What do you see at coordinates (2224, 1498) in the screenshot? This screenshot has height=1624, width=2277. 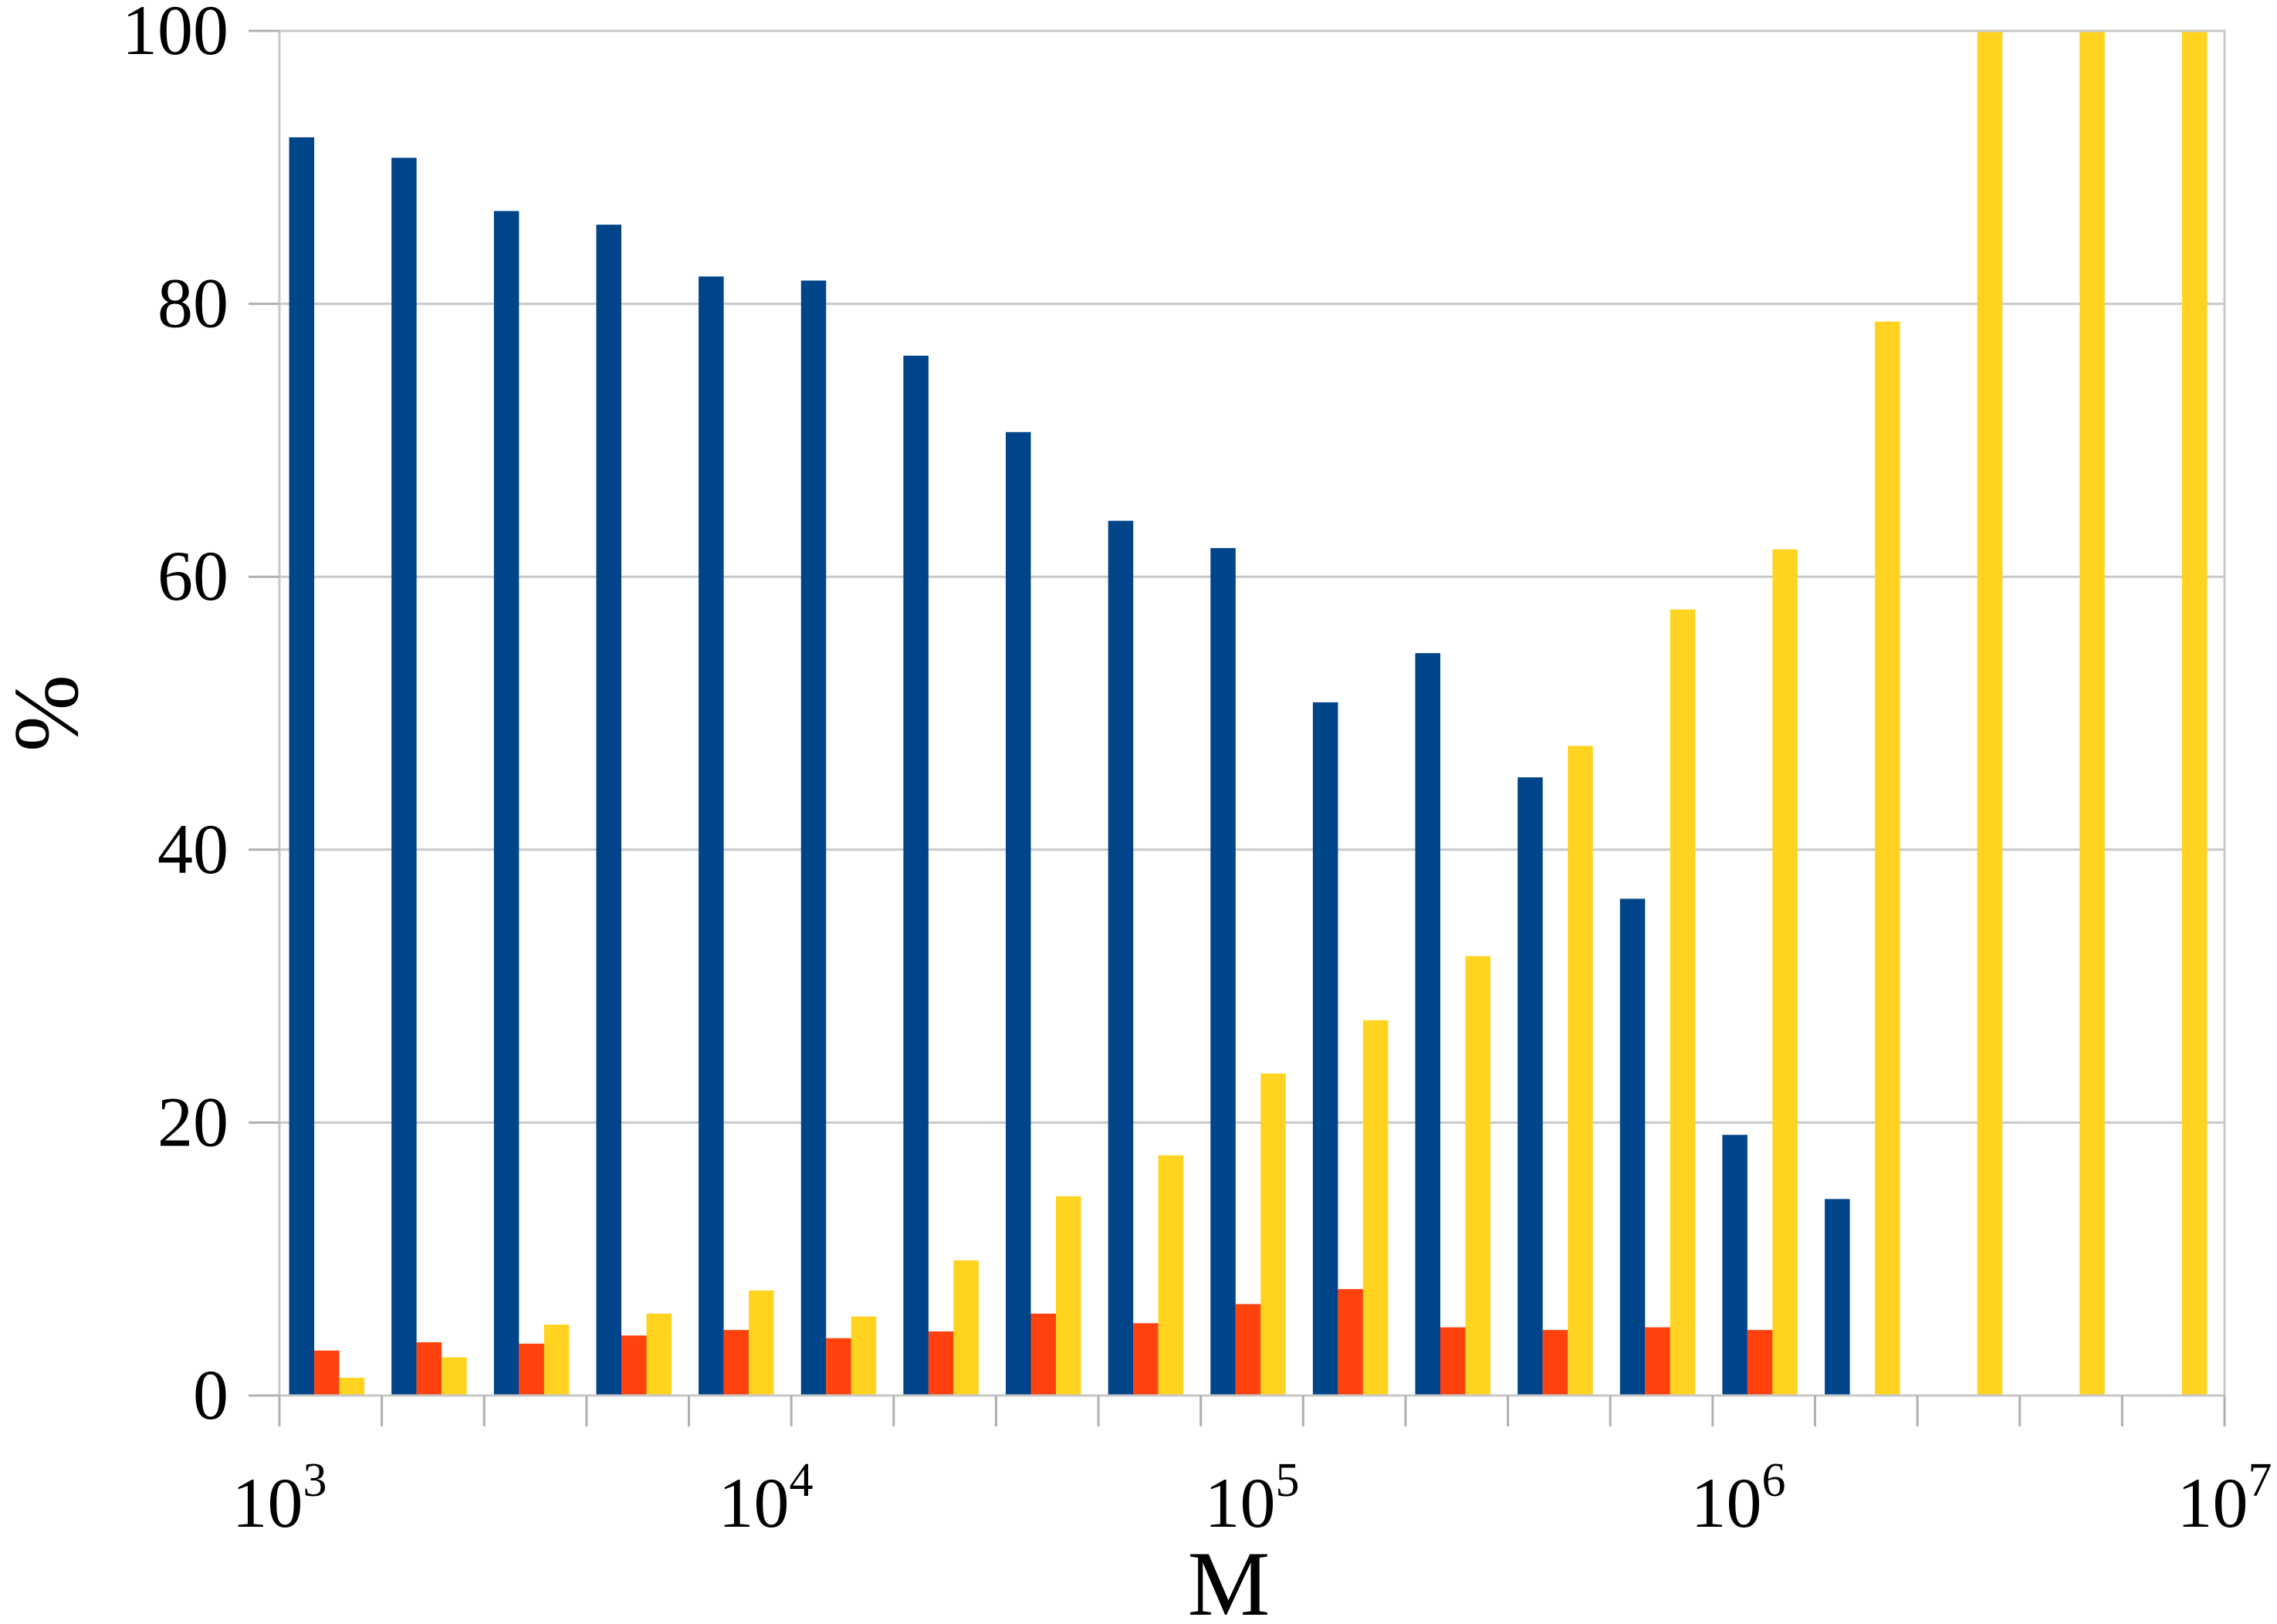 I see `x-tick-label-7: 10⁷` at bounding box center [2224, 1498].